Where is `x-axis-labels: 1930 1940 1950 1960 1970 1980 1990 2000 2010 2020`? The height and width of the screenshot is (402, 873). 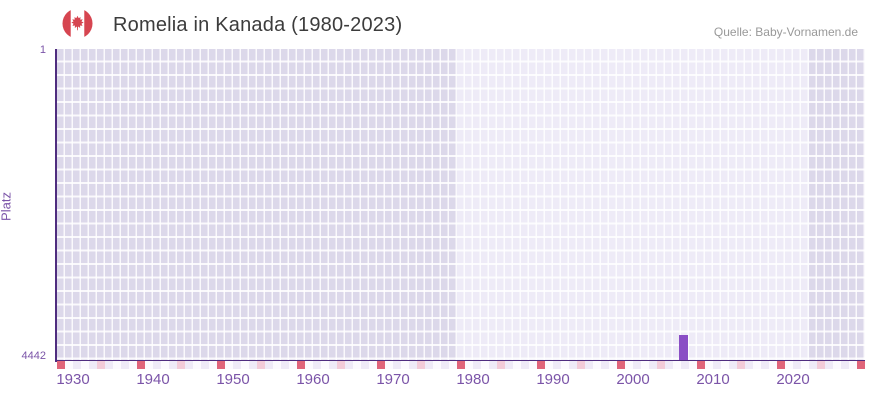
x-axis-labels: 1930 1940 1950 1960 1970 1980 1990 2000 2010 2020 is located at coordinates (436, 381).